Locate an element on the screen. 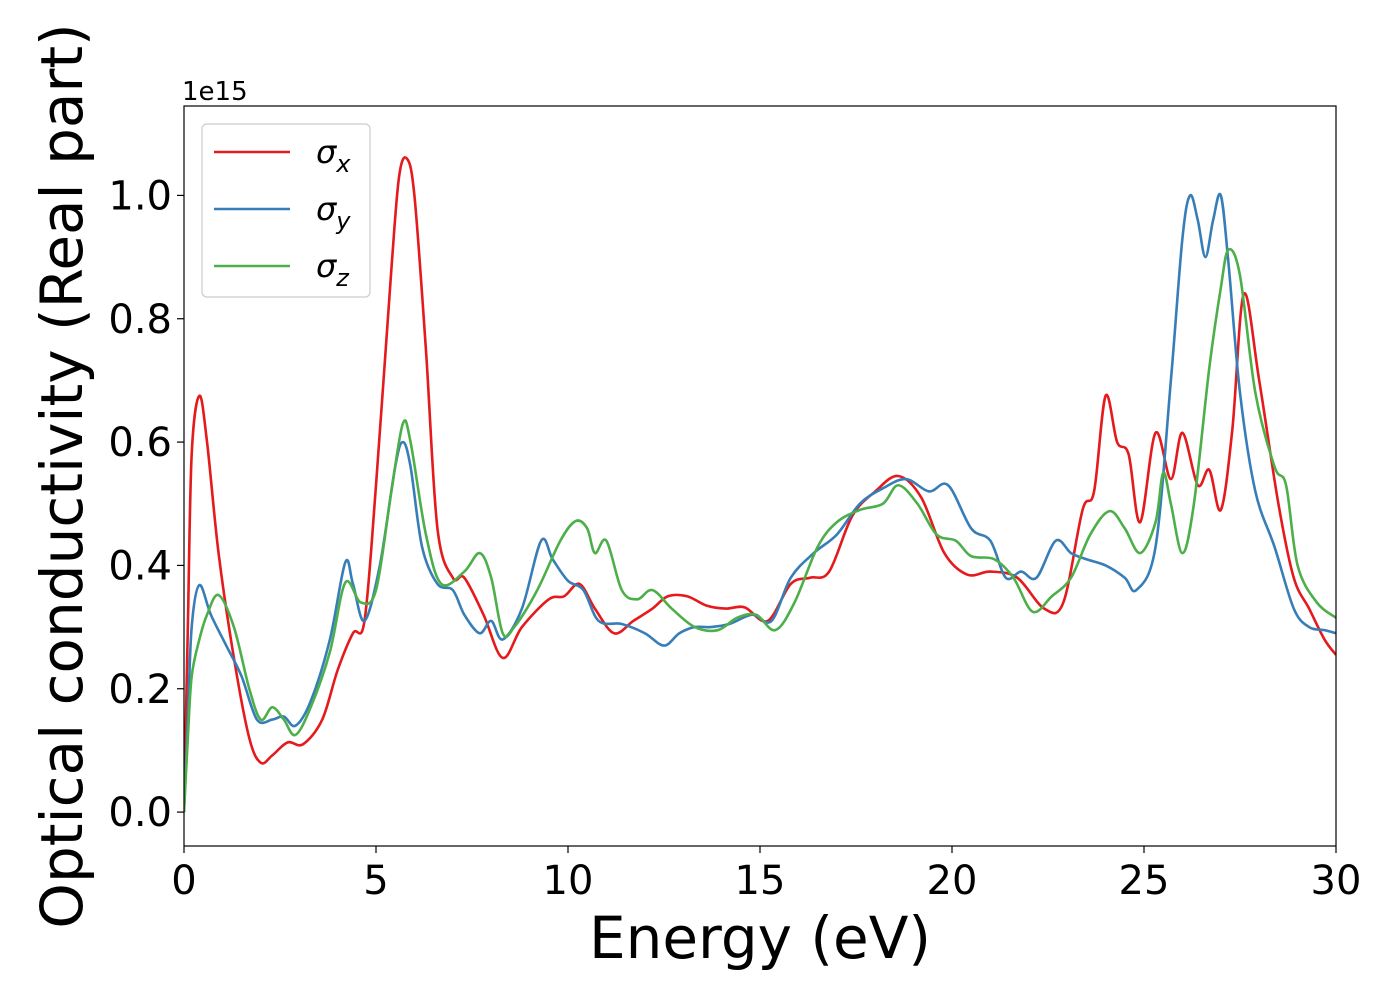 The height and width of the screenshot is (1000, 1400). x-axis-label: Energy (eV) is located at coordinates (760, 938).